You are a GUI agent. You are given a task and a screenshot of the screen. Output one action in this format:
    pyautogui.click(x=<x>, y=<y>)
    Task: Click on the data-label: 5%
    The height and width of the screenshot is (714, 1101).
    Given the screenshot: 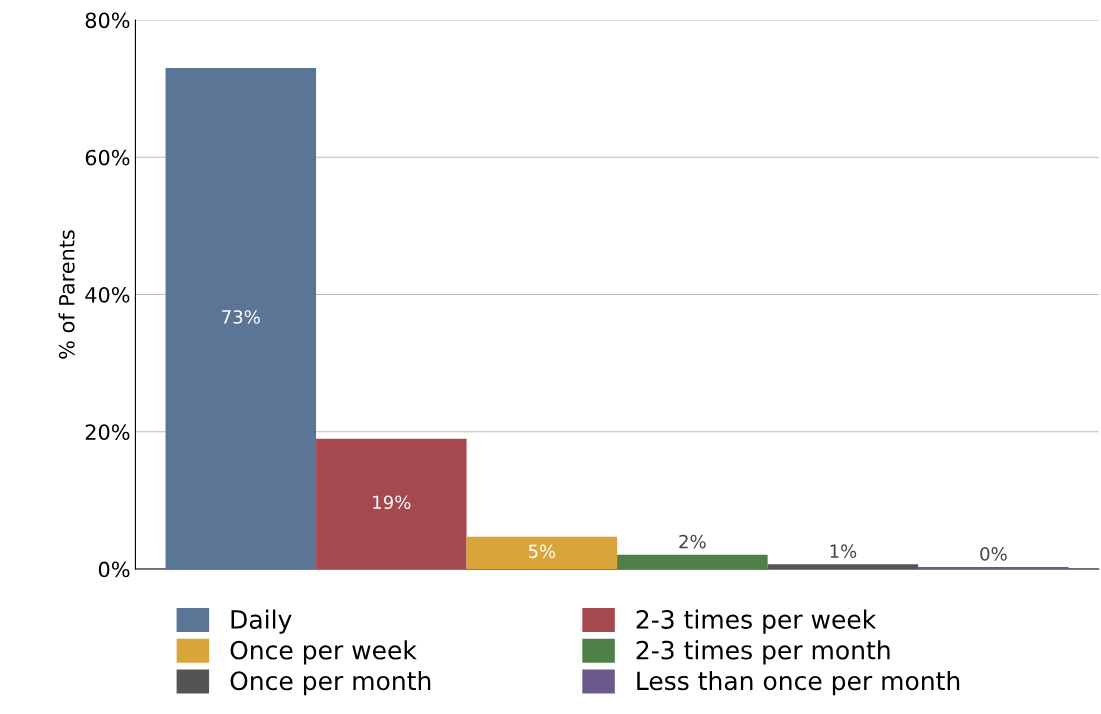 What is the action you would take?
    pyautogui.click(x=542, y=551)
    